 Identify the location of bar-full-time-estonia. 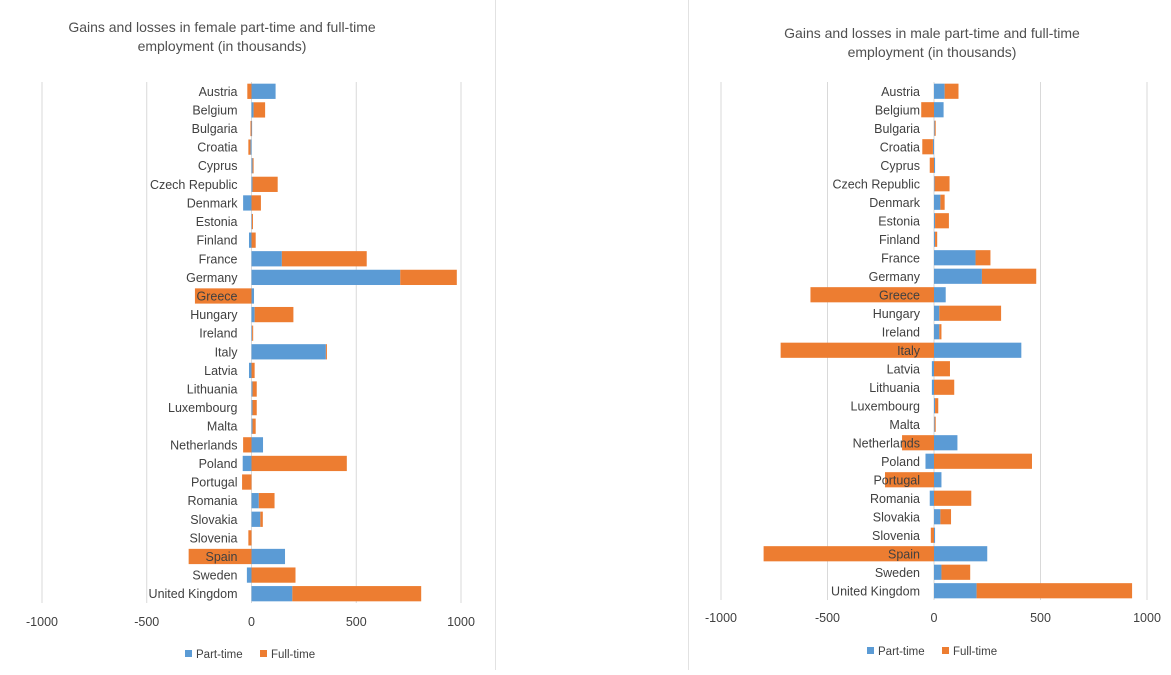
(942, 221).